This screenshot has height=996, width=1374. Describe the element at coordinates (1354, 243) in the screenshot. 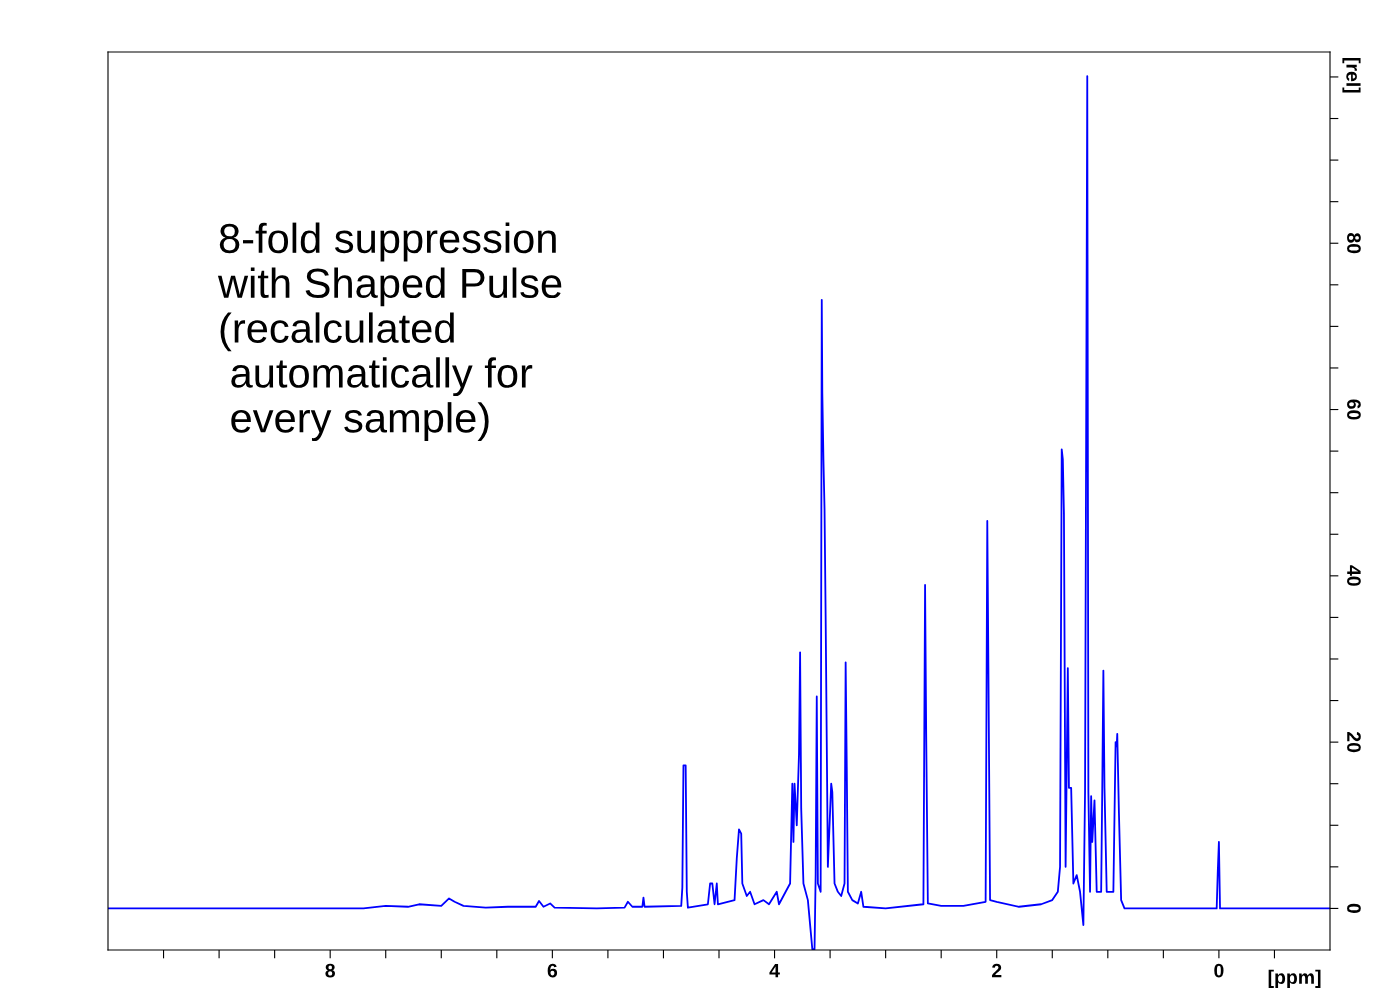

I see `y-tick-label: 80` at that location.